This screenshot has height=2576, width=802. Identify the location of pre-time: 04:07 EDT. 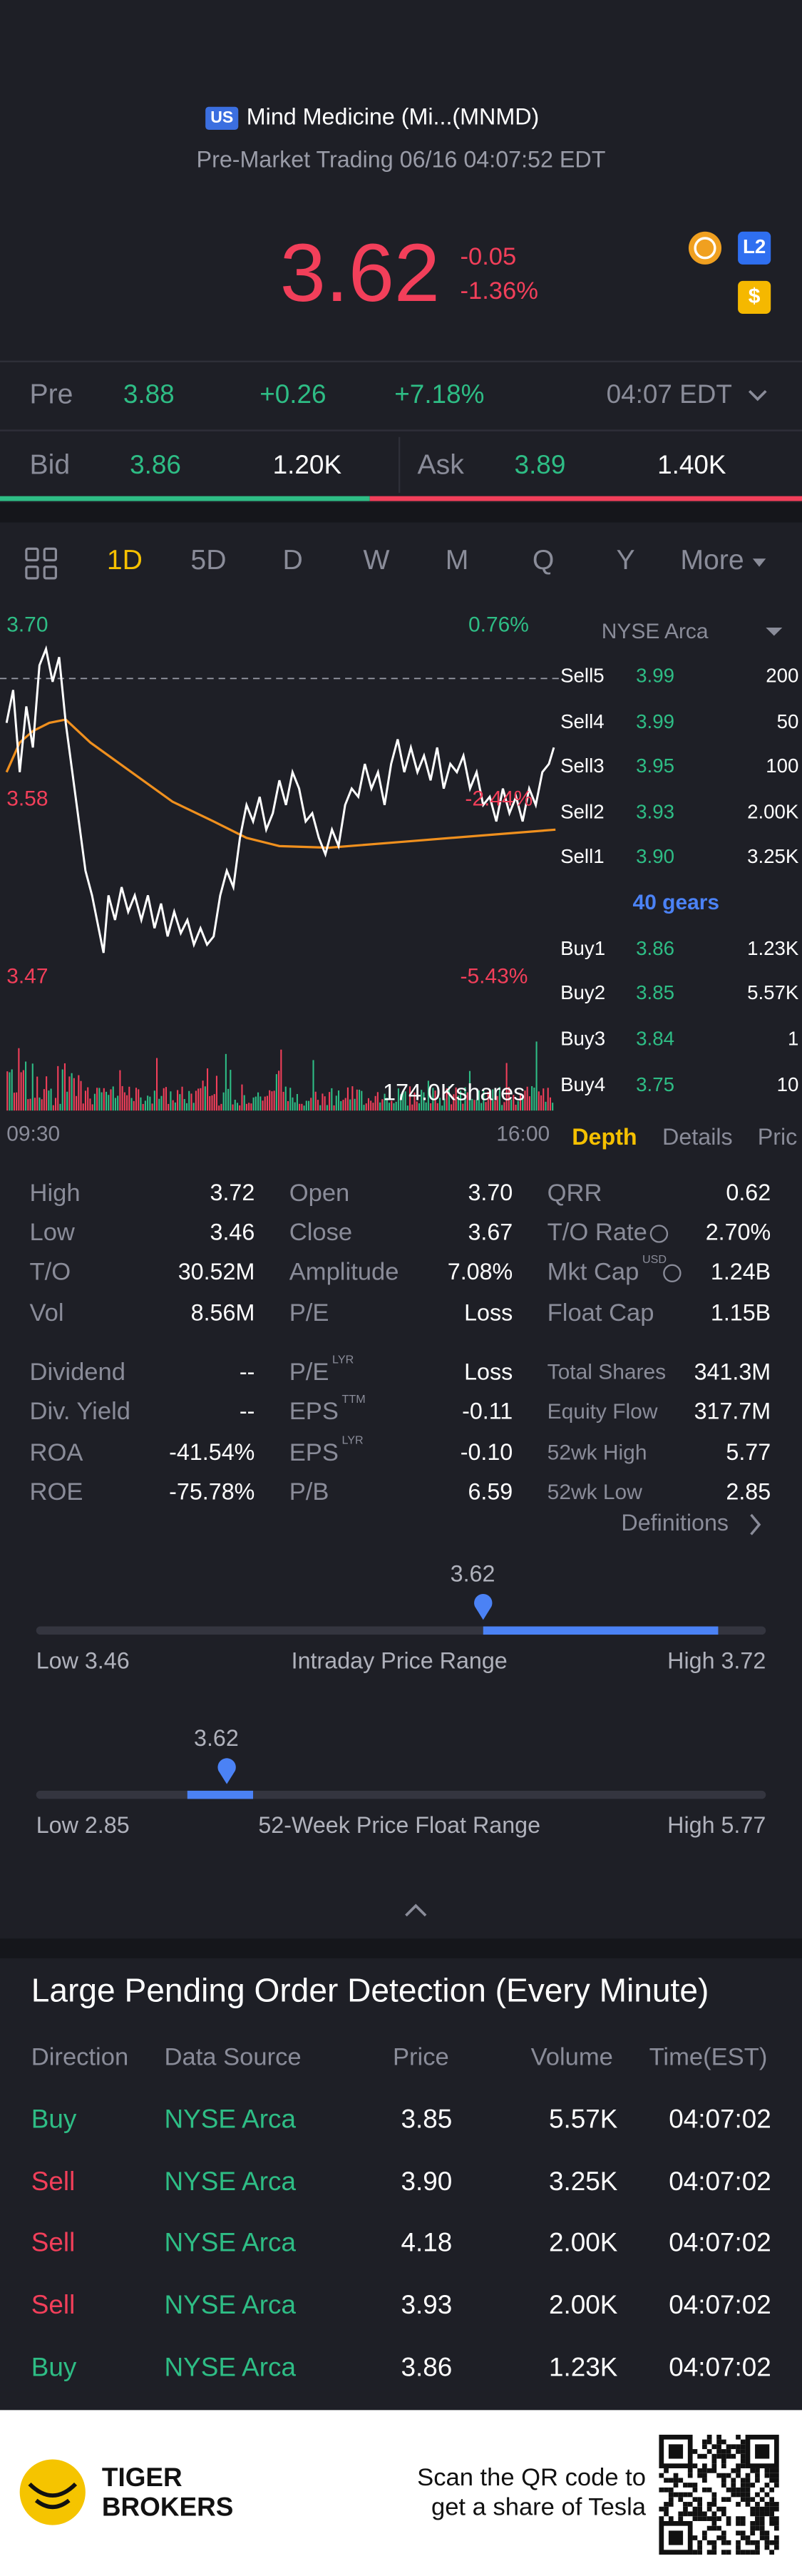
(669, 394).